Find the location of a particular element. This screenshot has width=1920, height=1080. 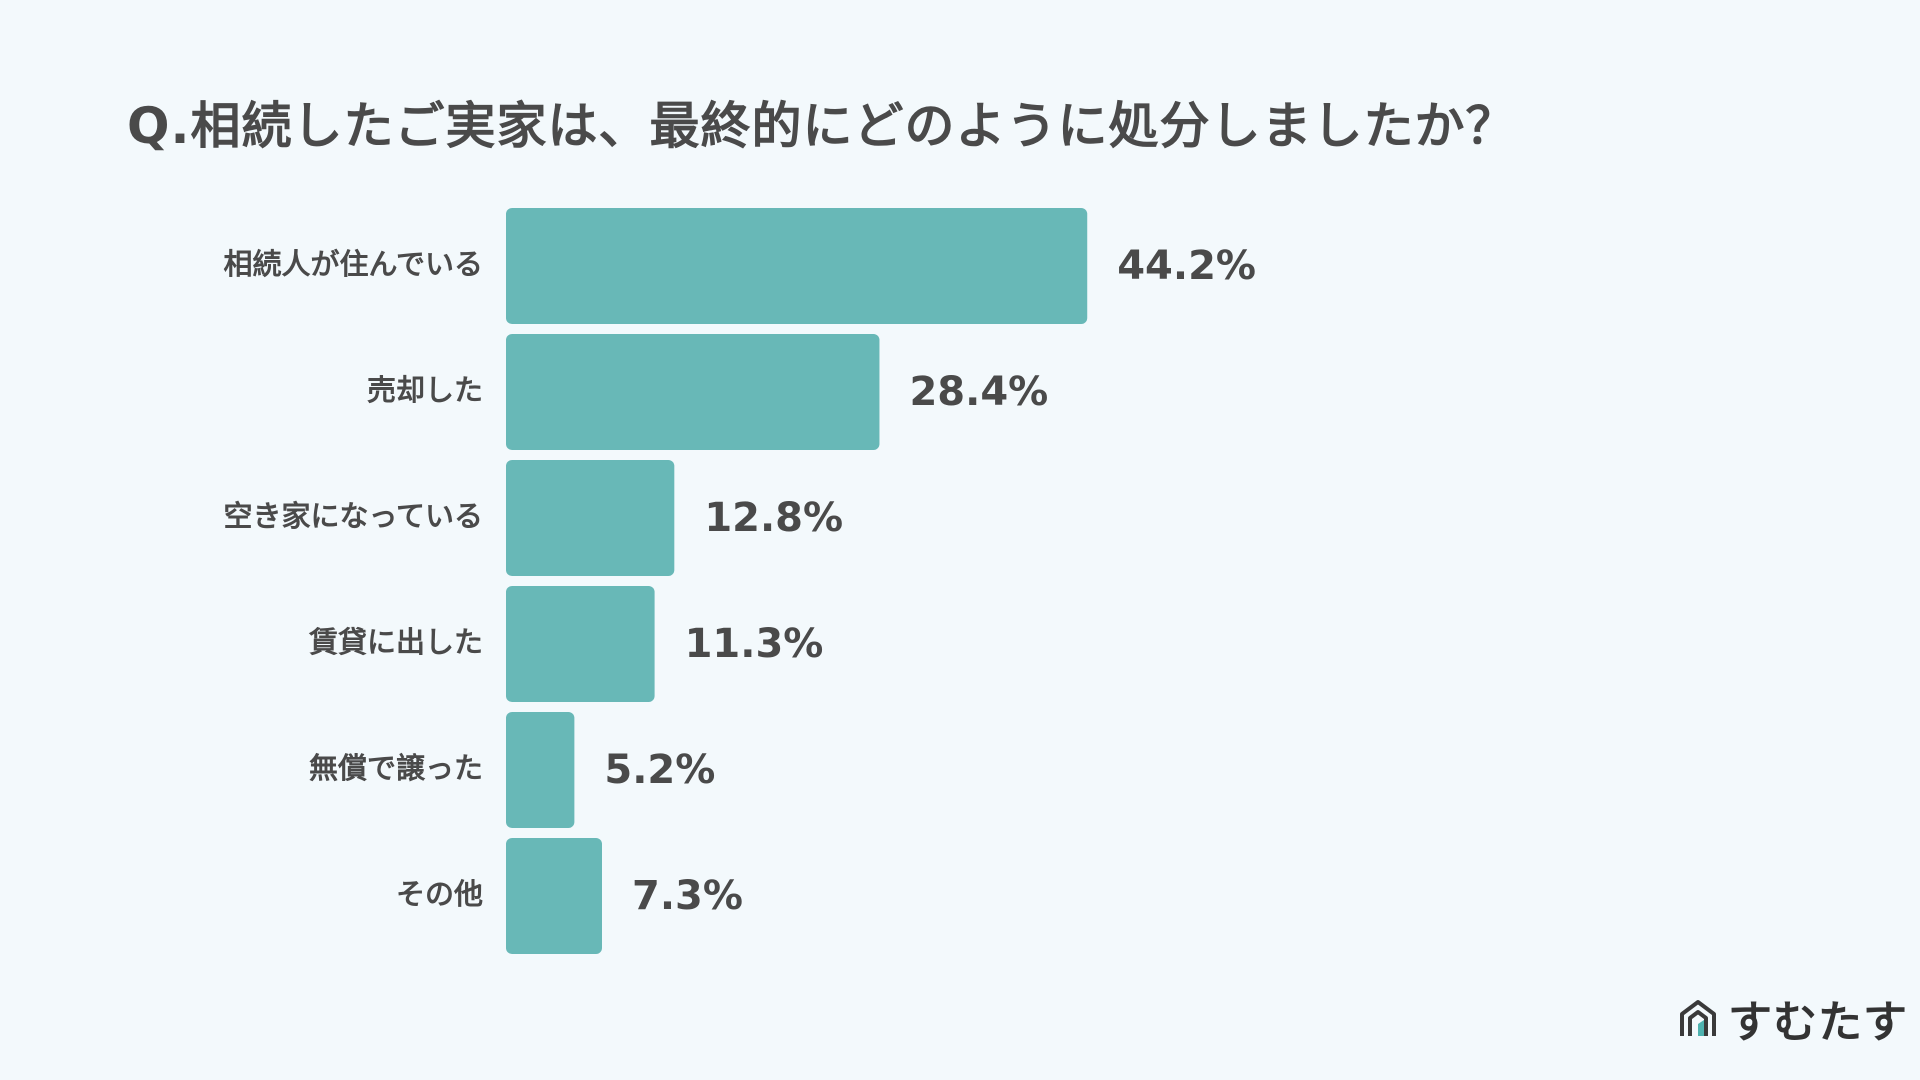

house-icon is located at coordinates (1698, 1018).